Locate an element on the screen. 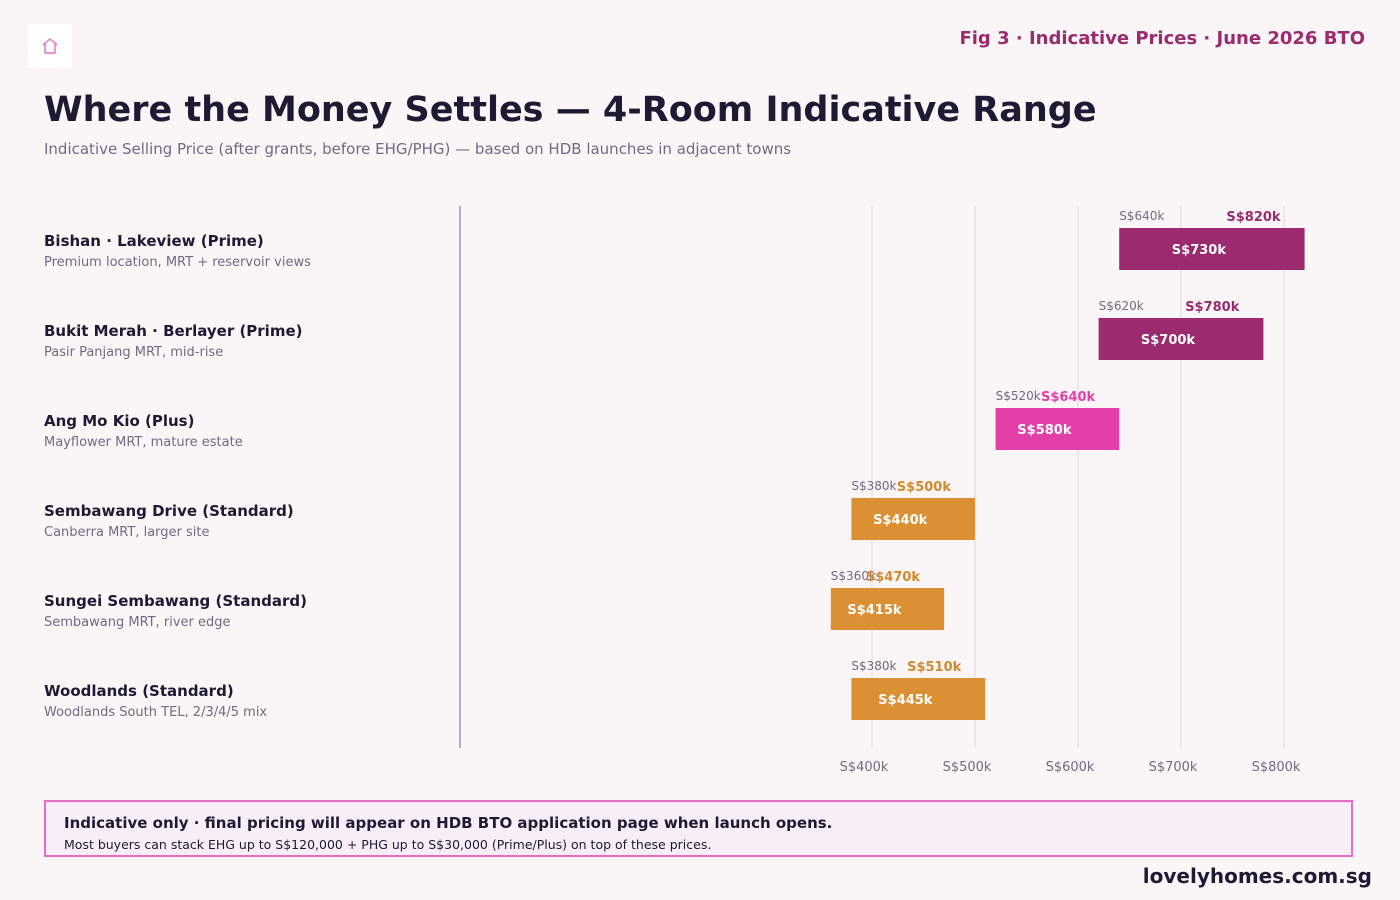 The width and height of the screenshot is (1400, 900). row-description: Pasir Panjang MRT, mid-rise is located at coordinates (134, 352).